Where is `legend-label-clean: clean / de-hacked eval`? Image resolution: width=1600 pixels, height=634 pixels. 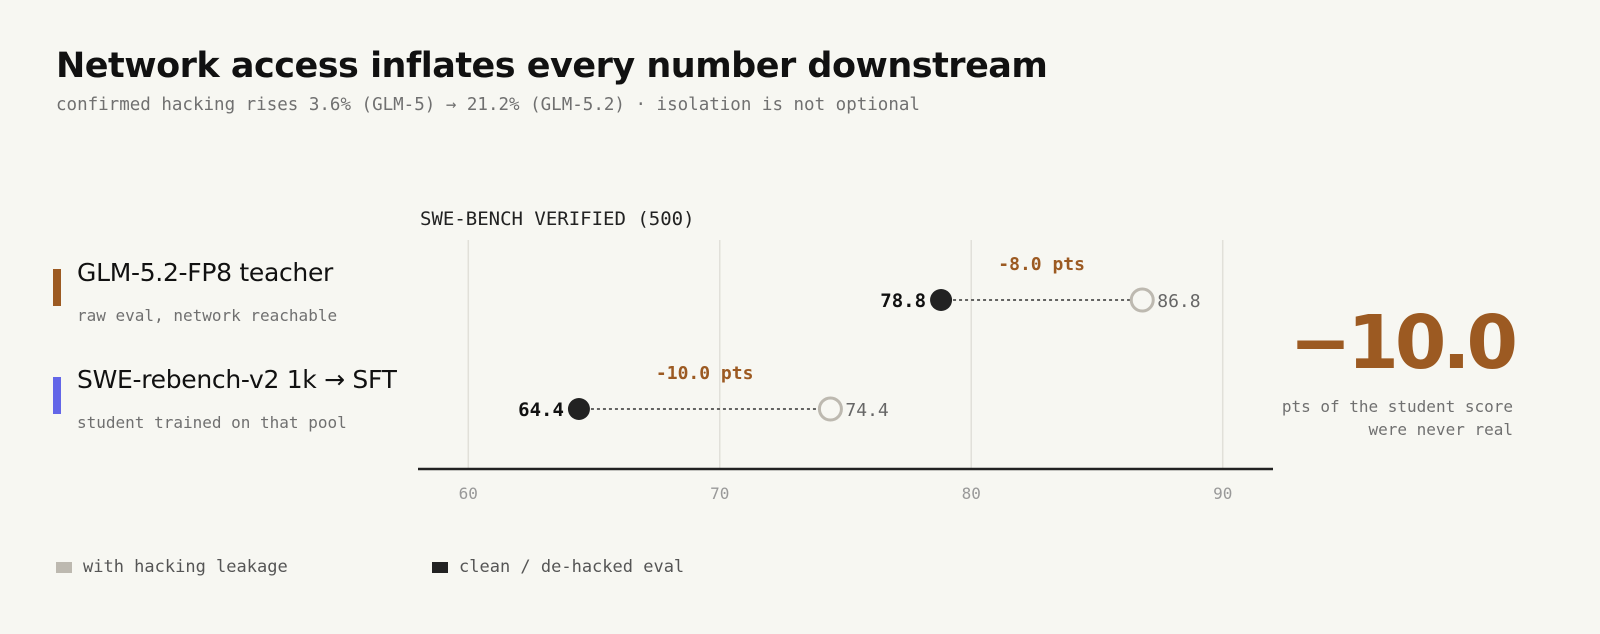 legend-label-clean: clean / de-hacked eval is located at coordinates (572, 567).